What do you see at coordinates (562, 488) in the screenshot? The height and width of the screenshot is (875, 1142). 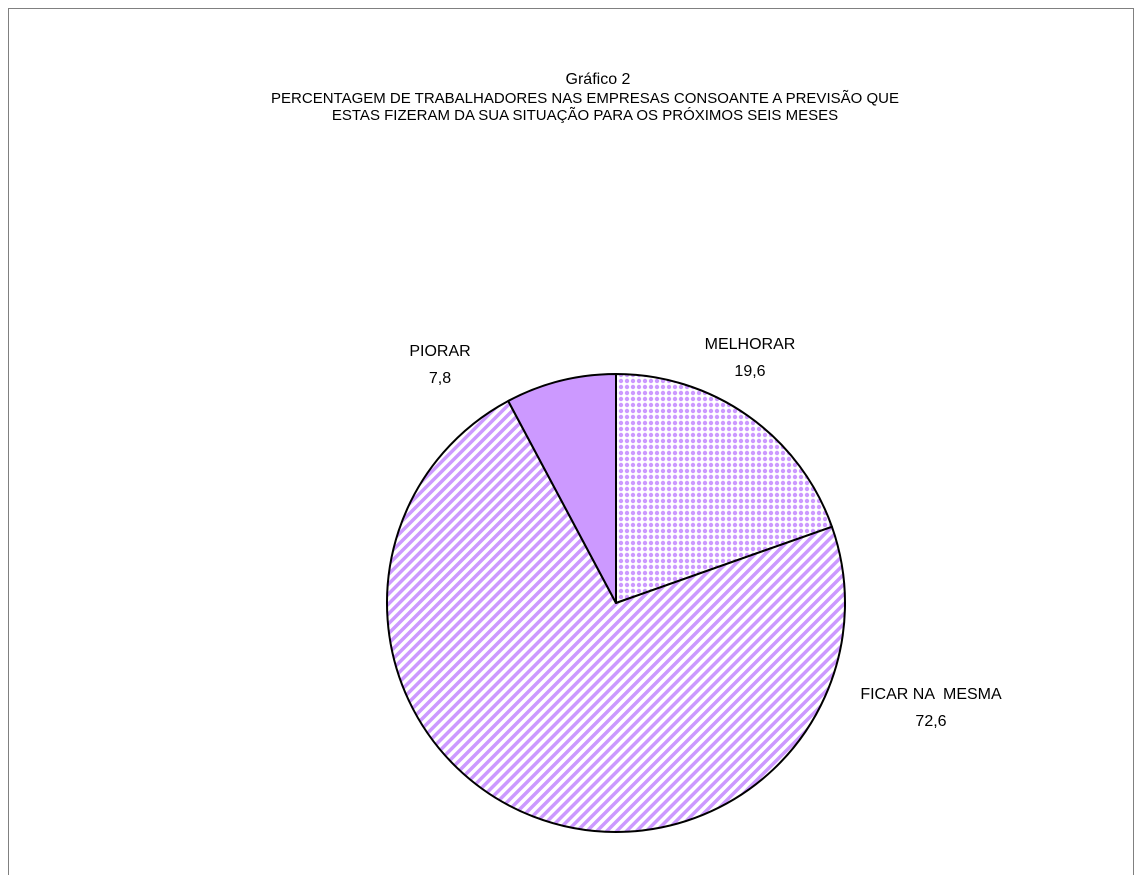 I see `pie-slice` at bounding box center [562, 488].